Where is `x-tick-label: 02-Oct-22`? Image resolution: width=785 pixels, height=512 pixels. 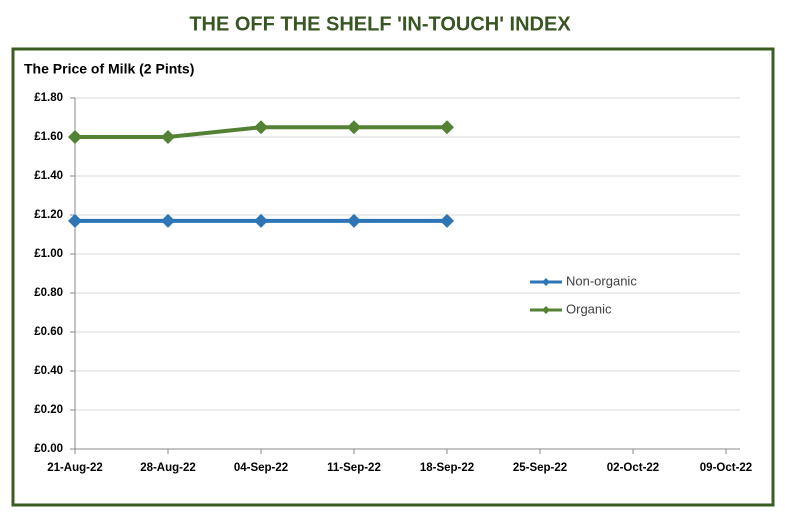
x-tick-label: 02-Oct-22 is located at coordinates (633, 468).